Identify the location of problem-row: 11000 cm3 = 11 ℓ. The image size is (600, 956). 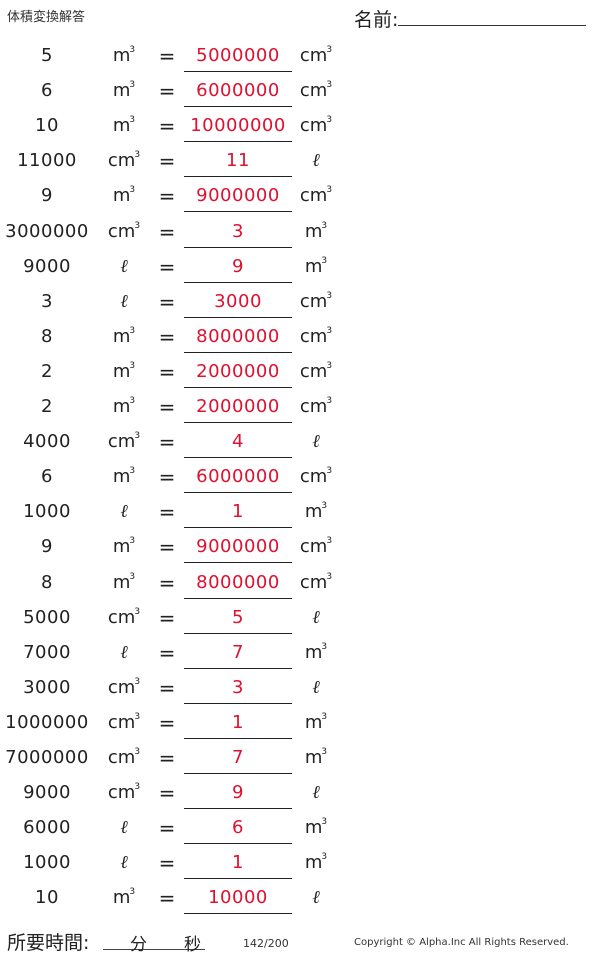
(300, 162).